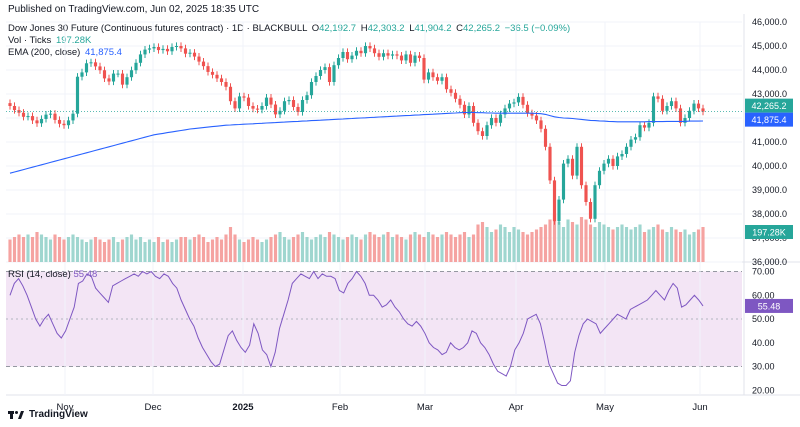 This screenshot has height=427, width=800. Describe the element at coordinates (39, 274) in the screenshot. I see `rsi-label: RSI (14, close)` at that location.